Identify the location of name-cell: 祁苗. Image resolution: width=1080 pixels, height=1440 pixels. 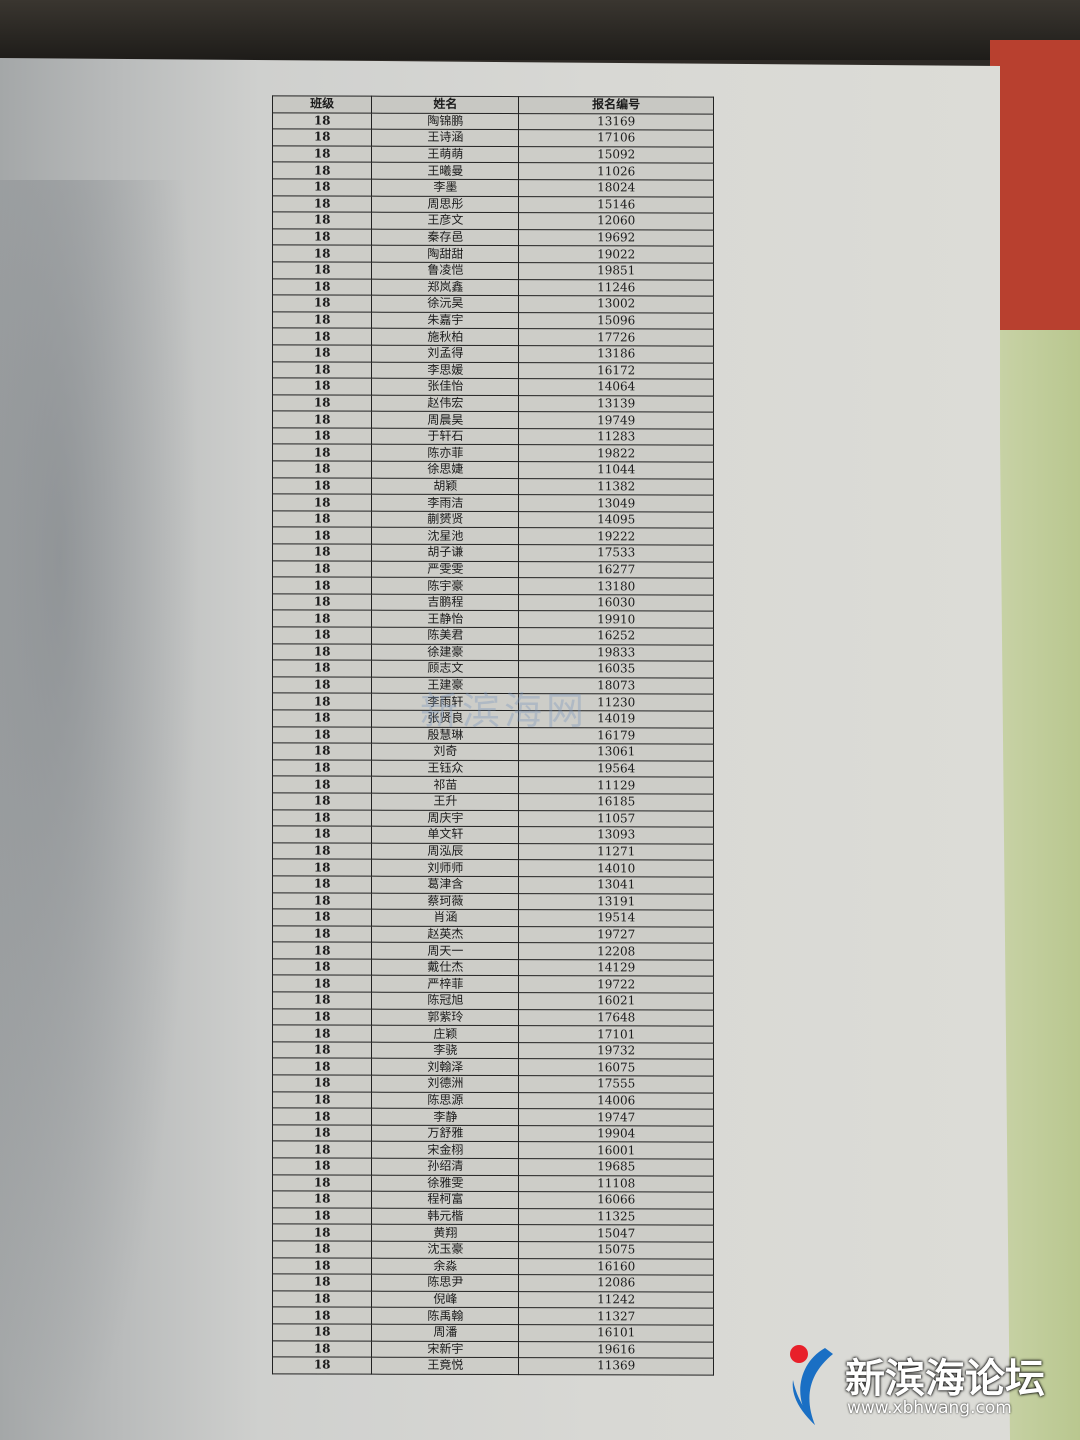
(445, 785).